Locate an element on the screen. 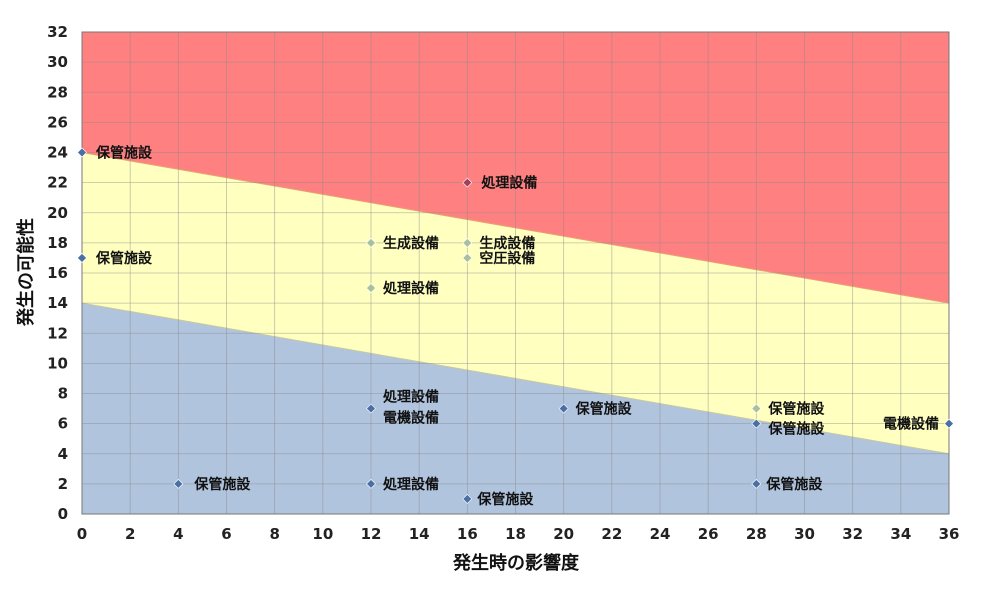 This screenshot has height=590, width=1000. y-tick-label: 4 is located at coordinates (63, 454).